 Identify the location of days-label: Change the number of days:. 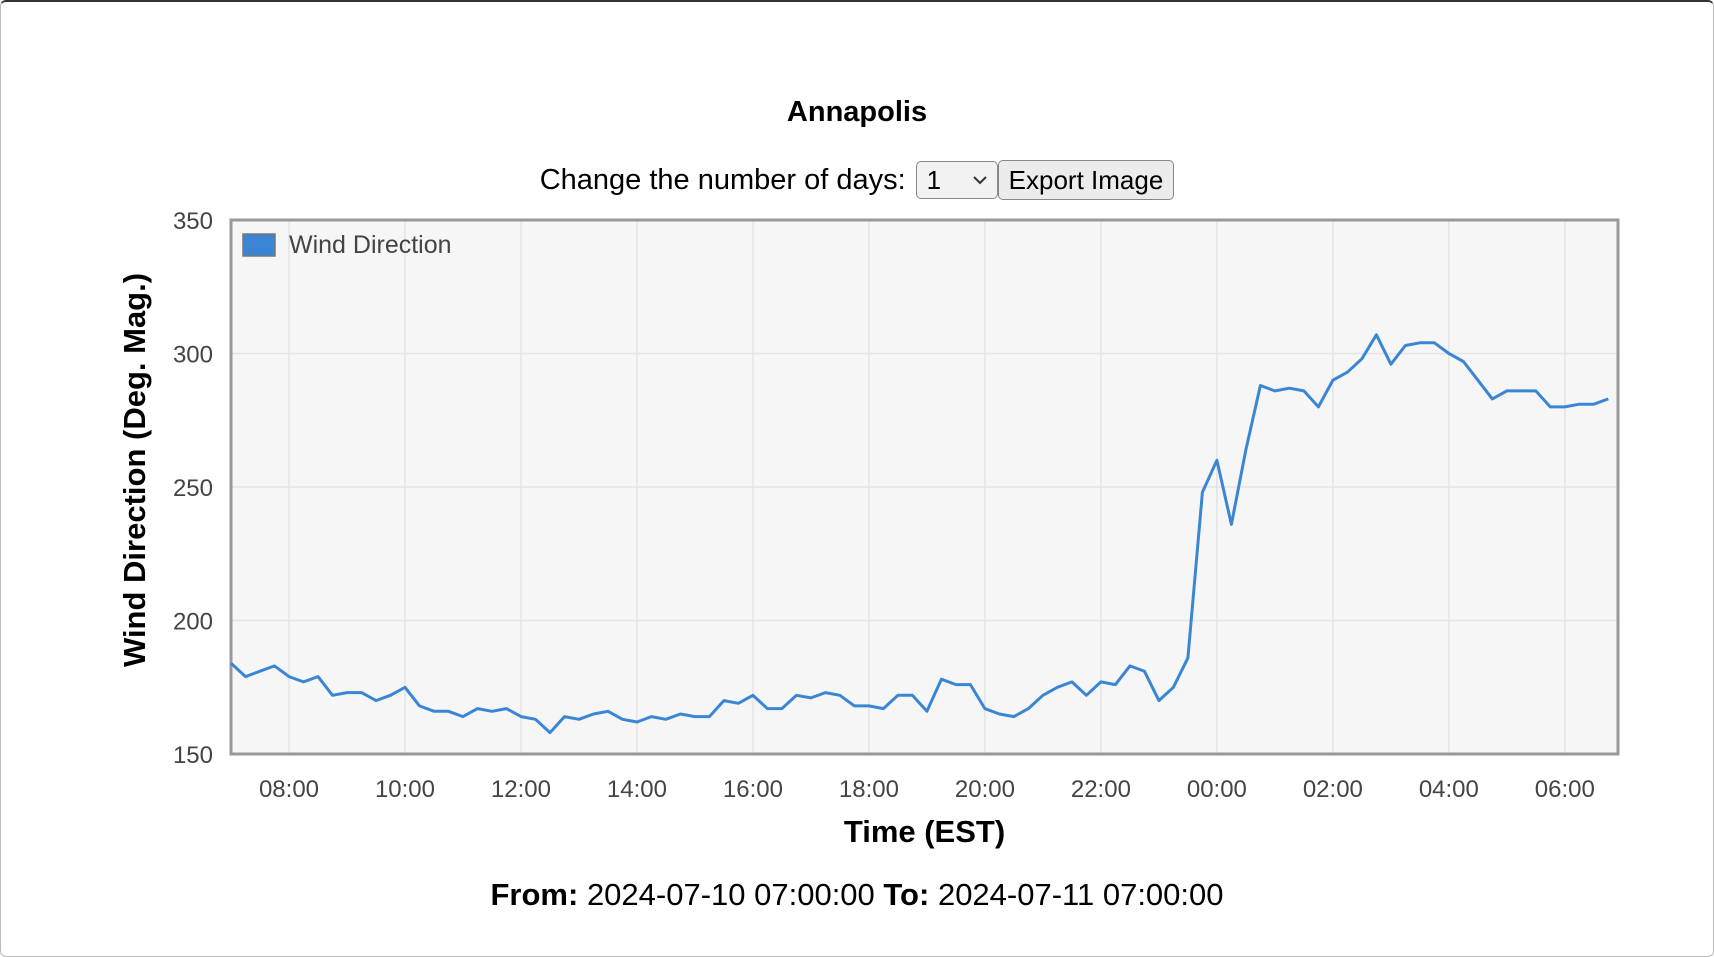
(722, 179).